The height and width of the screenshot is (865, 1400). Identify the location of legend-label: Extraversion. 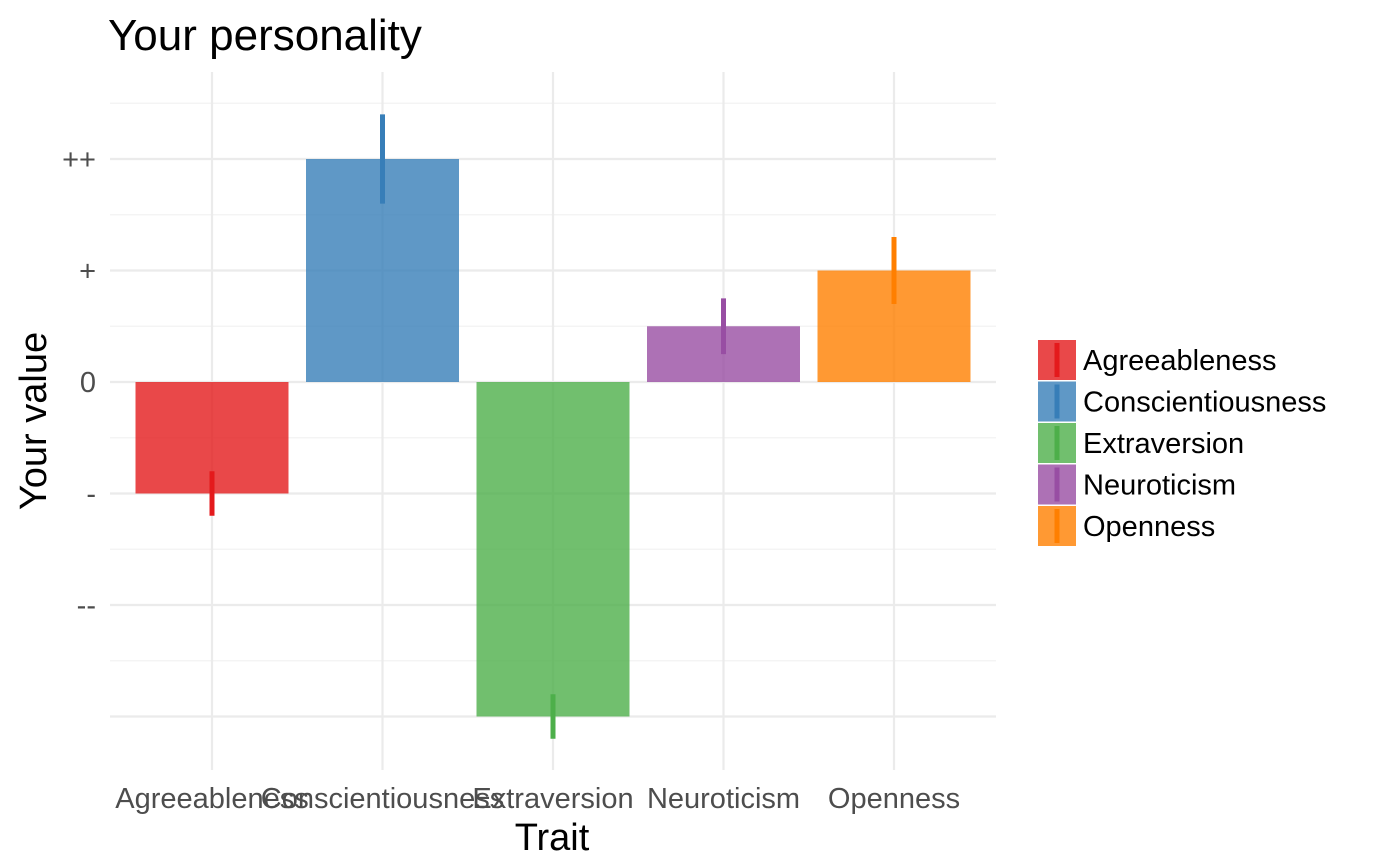
(1163, 444).